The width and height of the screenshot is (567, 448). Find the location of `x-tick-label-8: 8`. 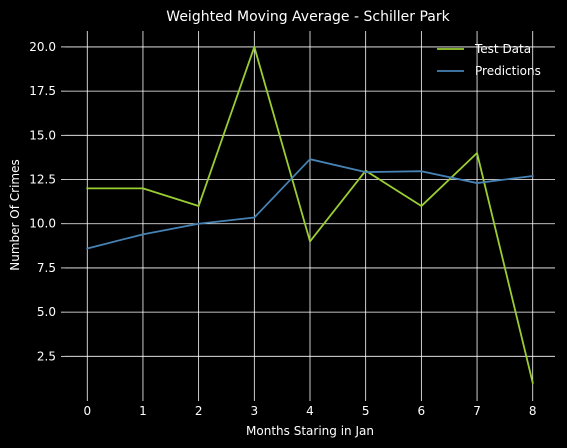

x-tick-label-8: 8 is located at coordinates (533, 411).